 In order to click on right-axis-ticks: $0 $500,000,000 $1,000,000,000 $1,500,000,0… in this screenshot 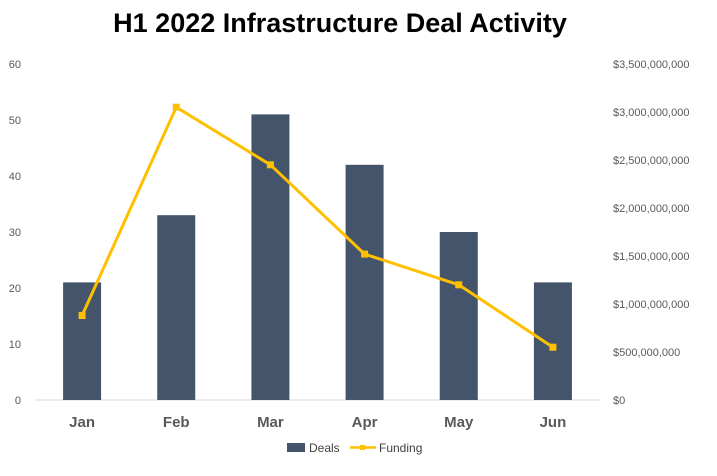, I will do `click(651, 233)`.